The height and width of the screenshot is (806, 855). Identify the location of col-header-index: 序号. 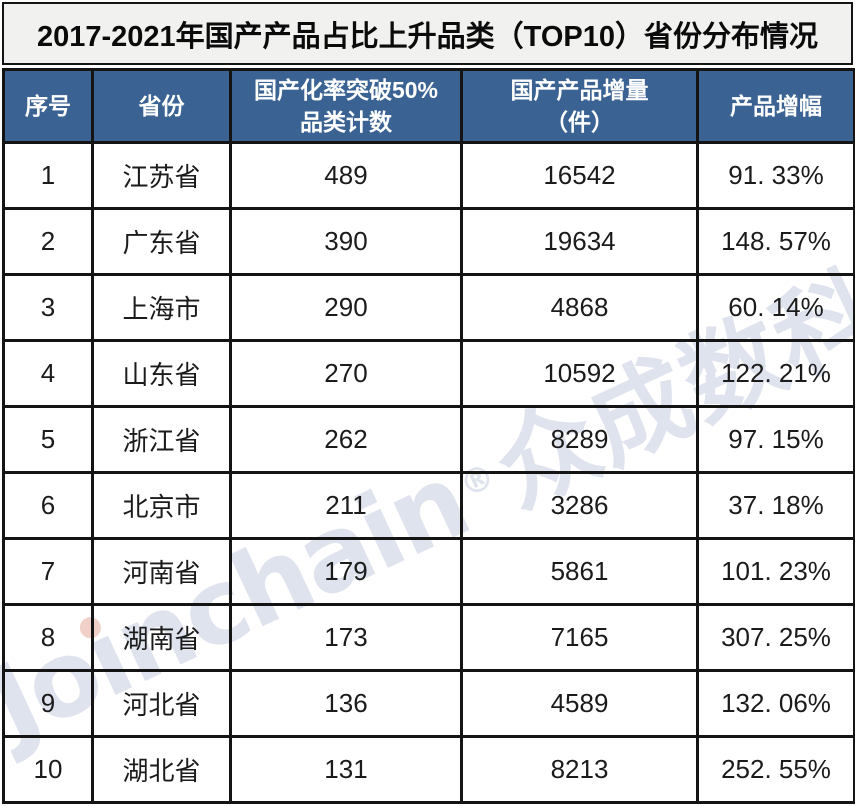
(48, 106).